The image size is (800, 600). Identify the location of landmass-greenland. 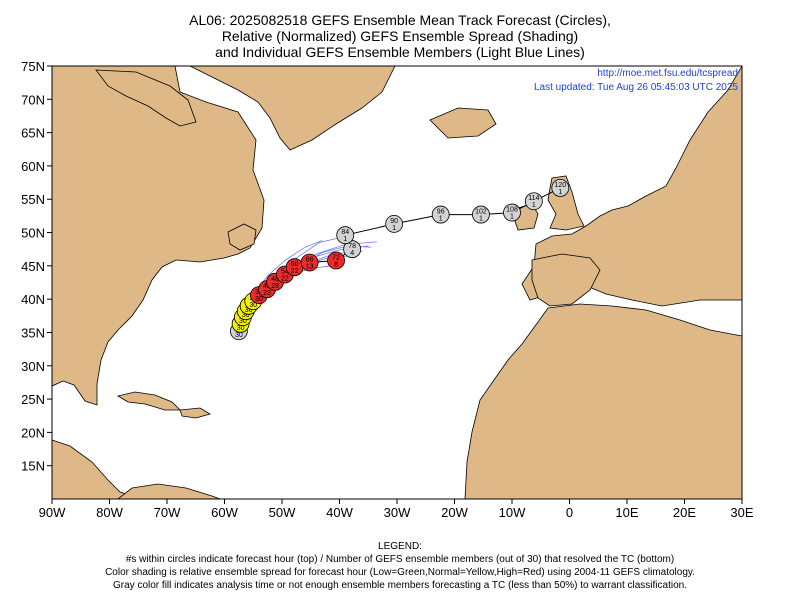
(292, 108).